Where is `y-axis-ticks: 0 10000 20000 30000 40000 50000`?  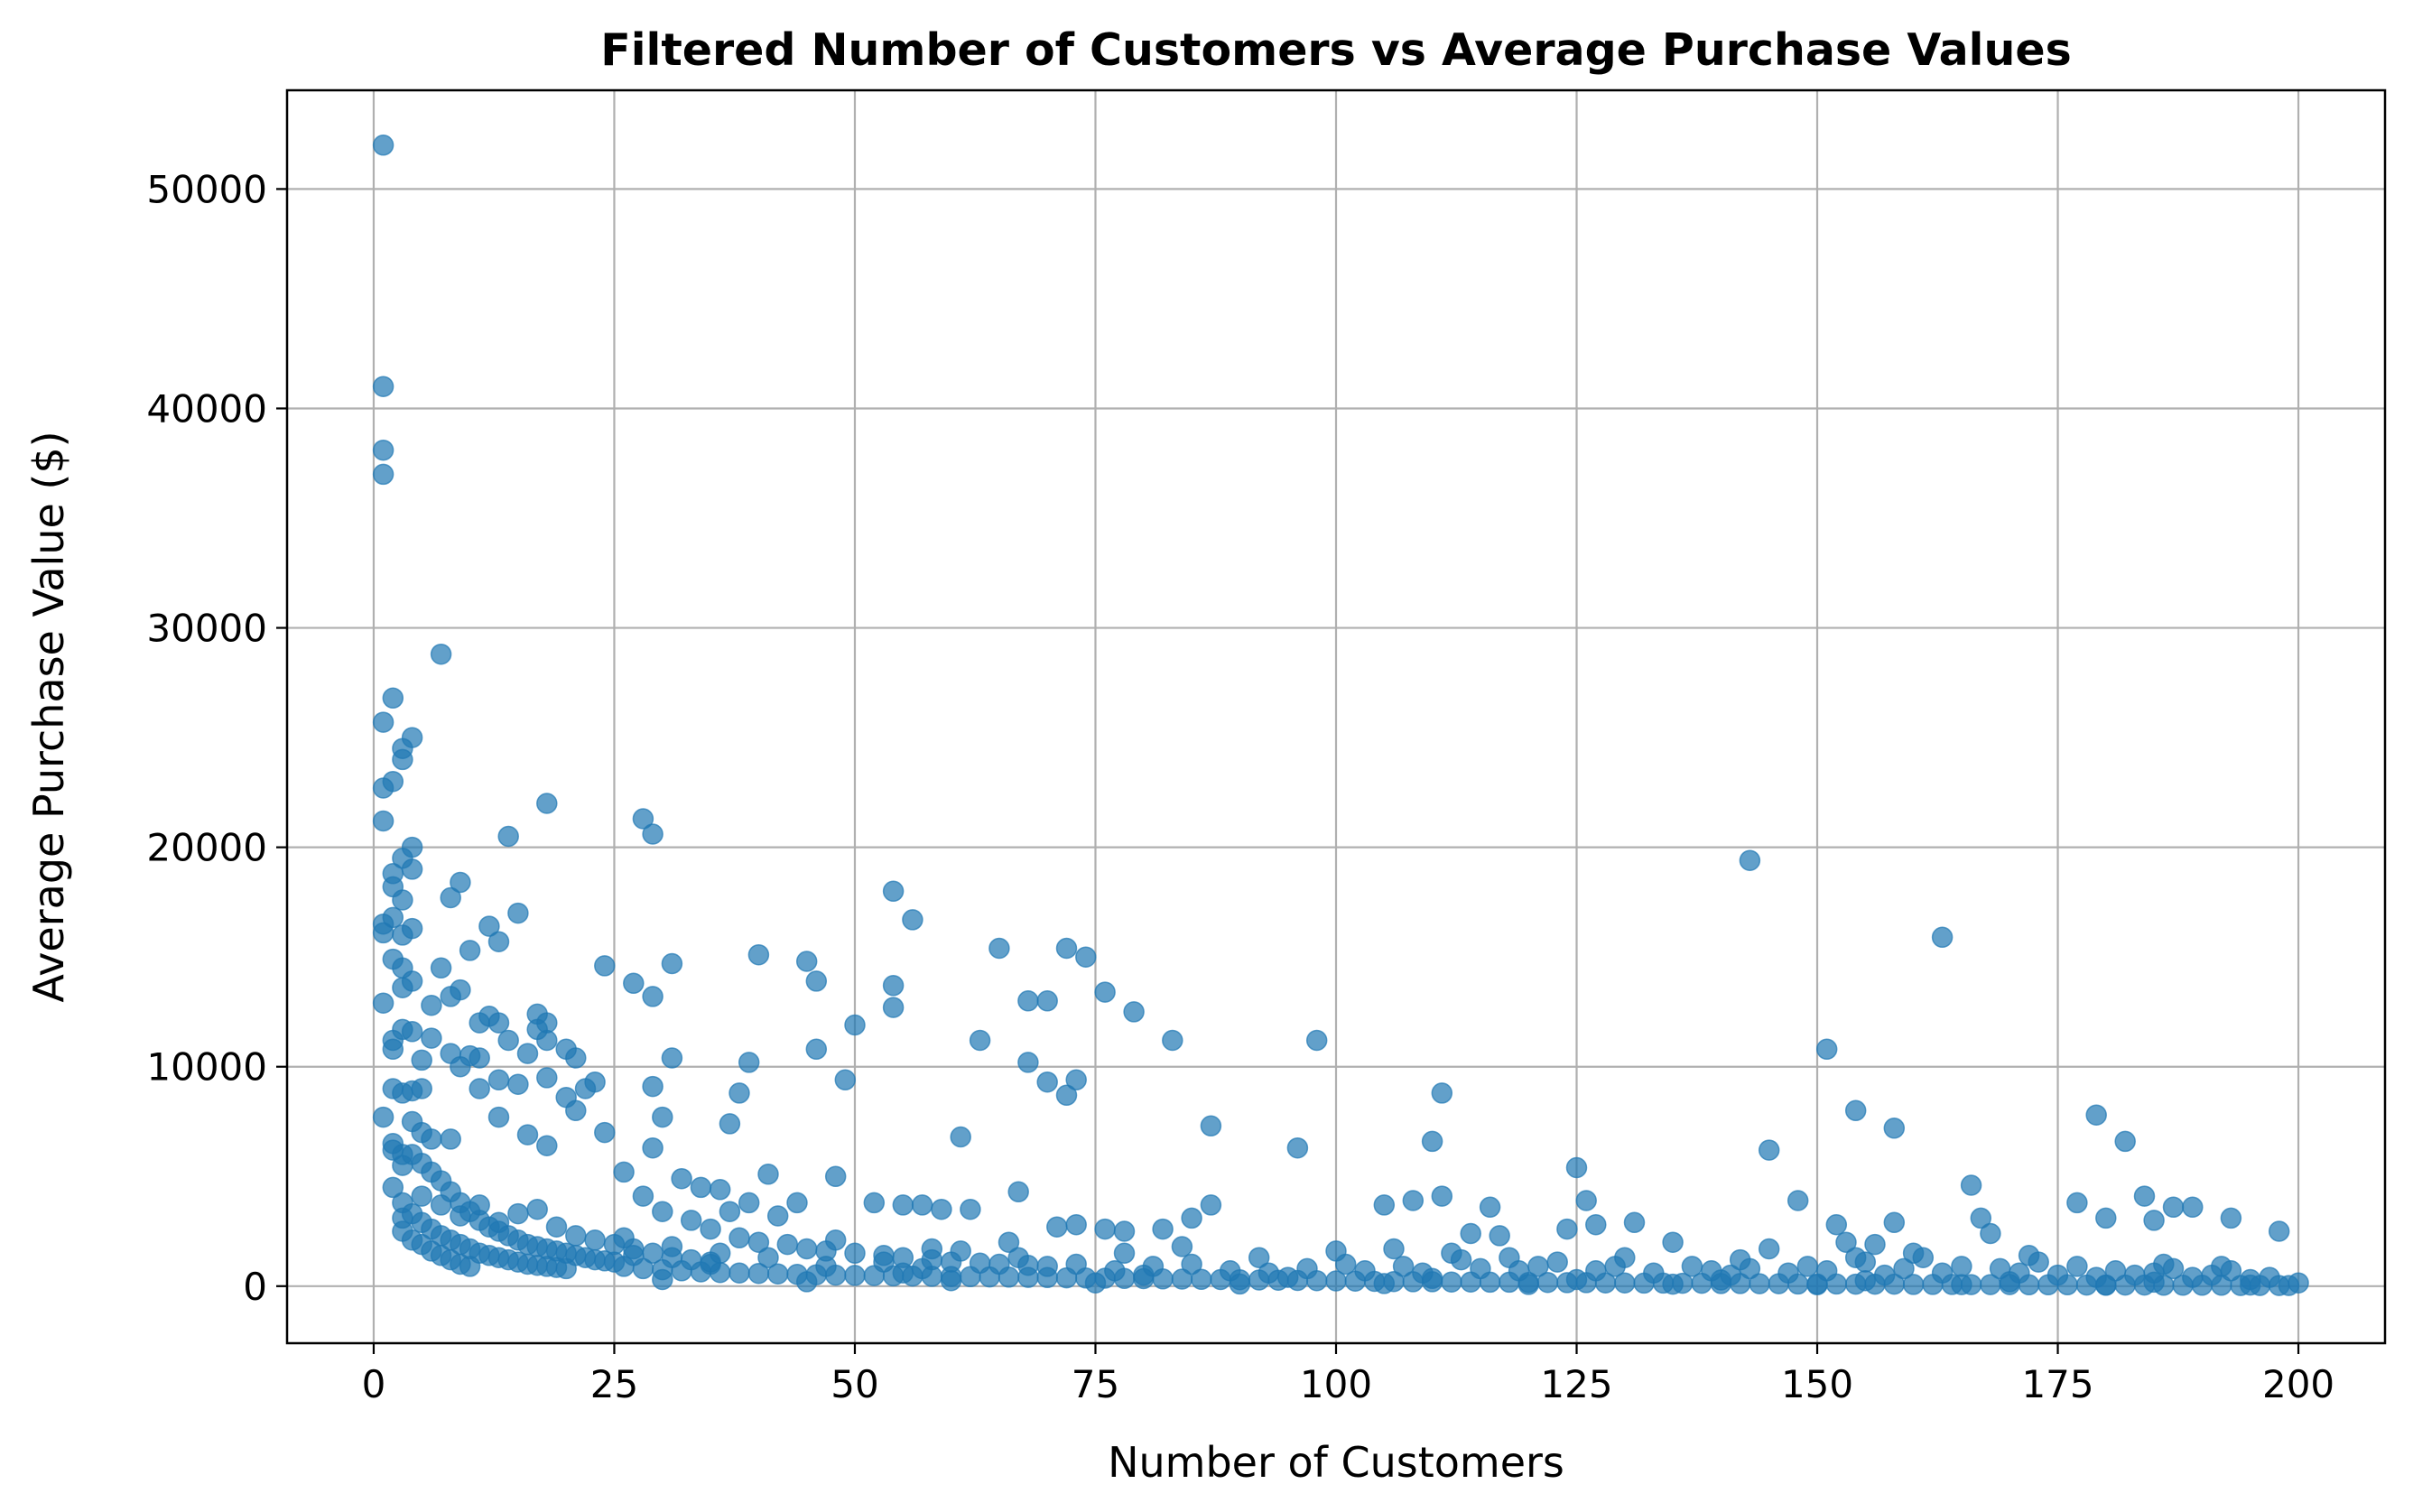 y-axis-ticks: 0 10000 20000 30000 40000 50000 is located at coordinates (216, 738).